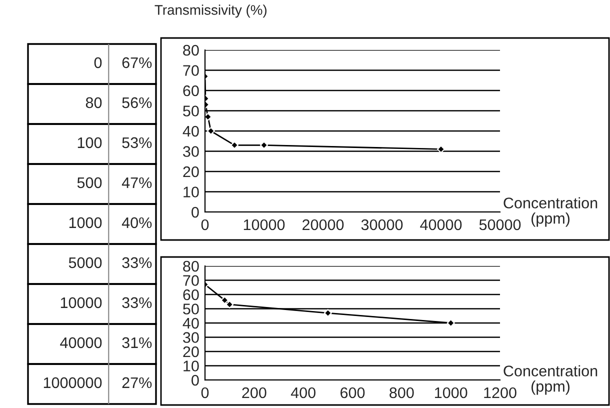  Describe the element at coordinates (137, 182) in the screenshot. I see `text: 47%` at that location.